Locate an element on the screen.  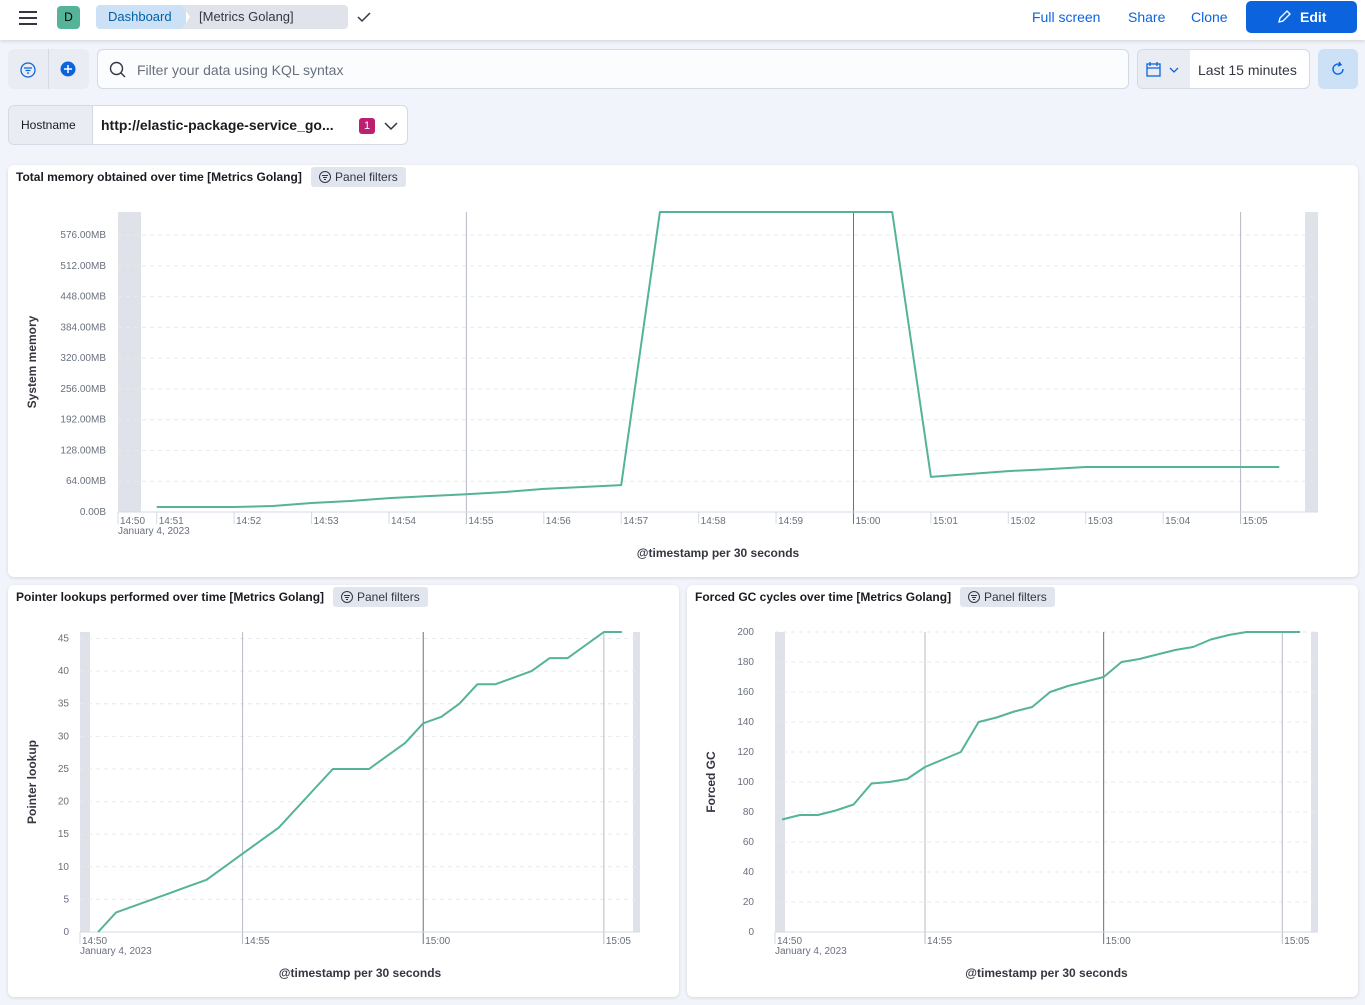
avatar: D is located at coordinates (68, 17).